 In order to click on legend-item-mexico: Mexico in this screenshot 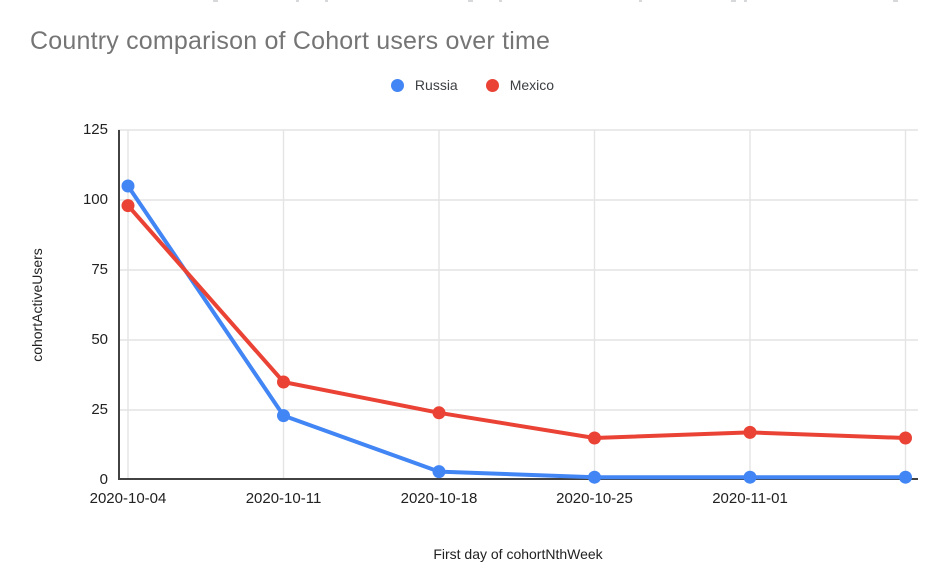, I will do `click(520, 85)`.